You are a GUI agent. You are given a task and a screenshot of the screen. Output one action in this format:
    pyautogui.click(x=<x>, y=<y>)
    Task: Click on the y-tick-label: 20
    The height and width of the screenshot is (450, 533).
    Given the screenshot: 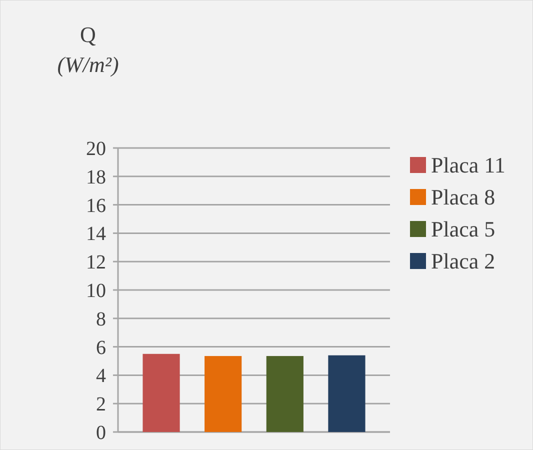 What is the action you would take?
    pyautogui.click(x=96, y=149)
    